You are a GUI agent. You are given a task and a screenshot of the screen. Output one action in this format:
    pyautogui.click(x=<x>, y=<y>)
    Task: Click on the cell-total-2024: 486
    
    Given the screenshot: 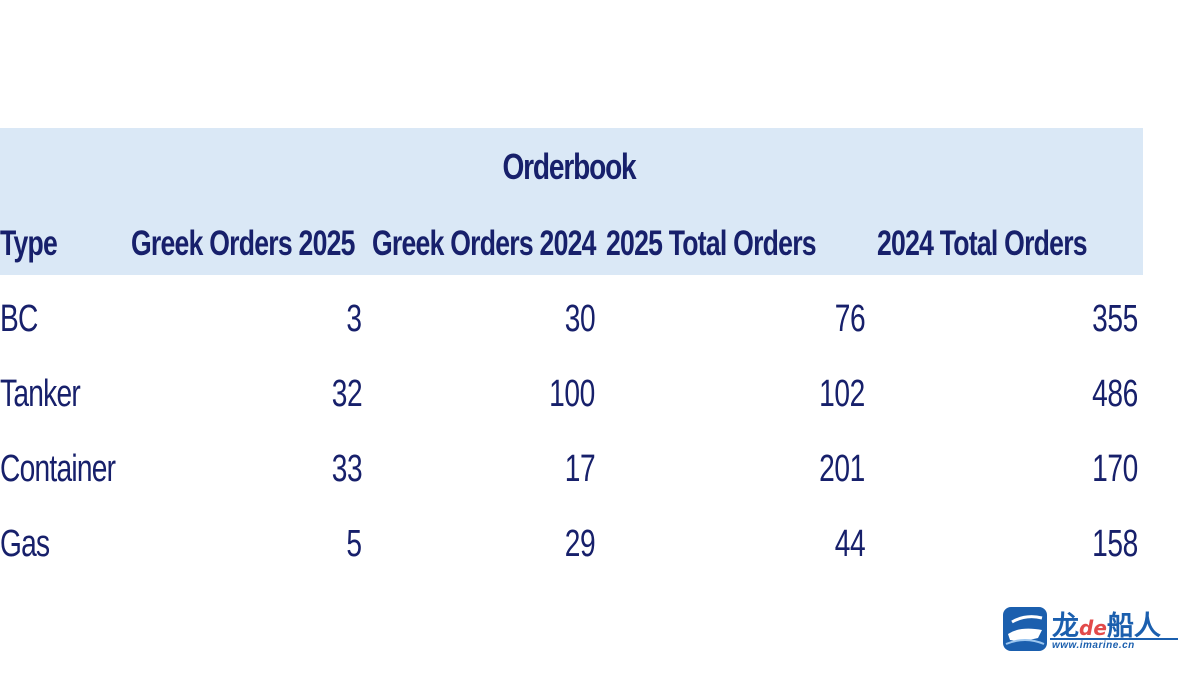 What is the action you would take?
    pyautogui.click(x=1115, y=394)
    